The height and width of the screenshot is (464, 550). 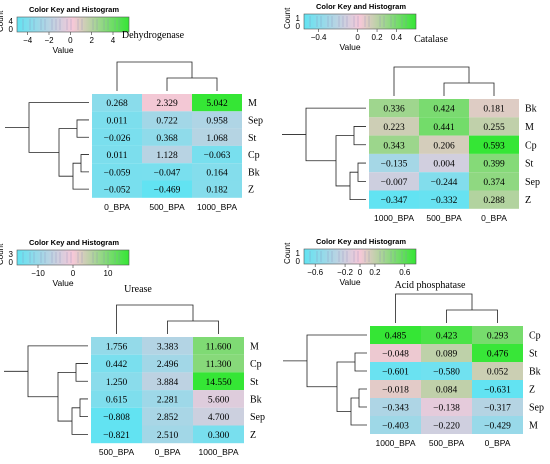 I want to click on cell-value-label: 0.164, so click(x=217, y=173).